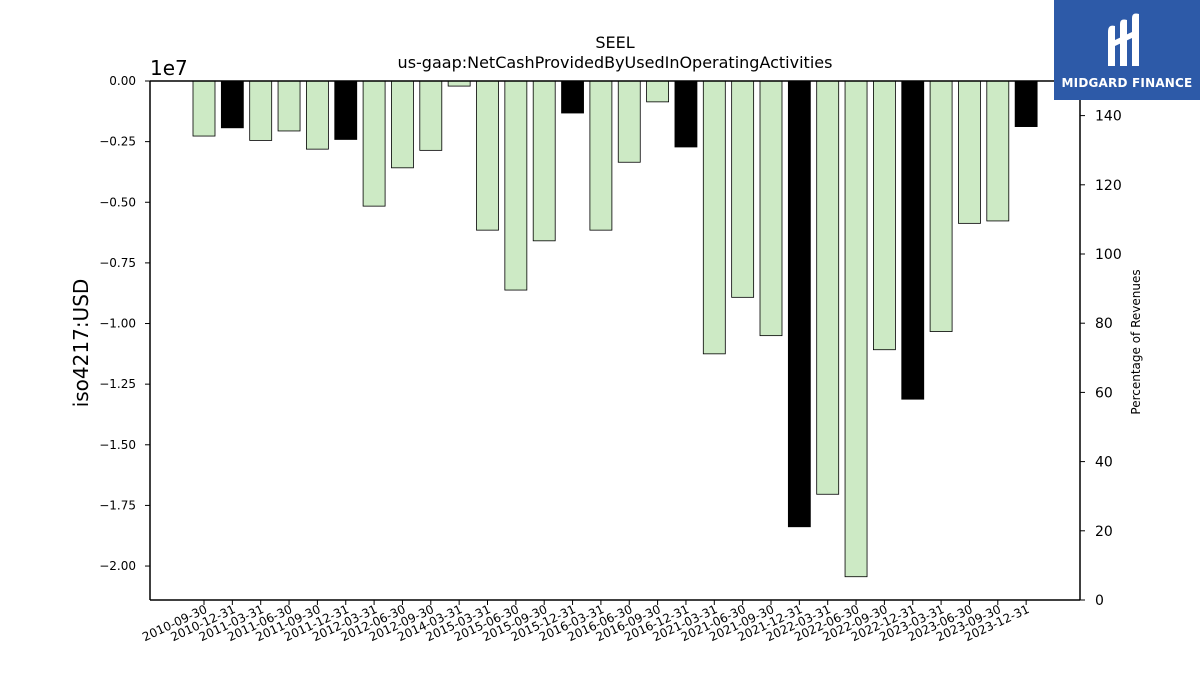 This screenshot has height=675, width=1200. What do you see at coordinates (117, 445) in the screenshot?
I see `y-tick-label: −1.50` at bounding box center [117, 445].